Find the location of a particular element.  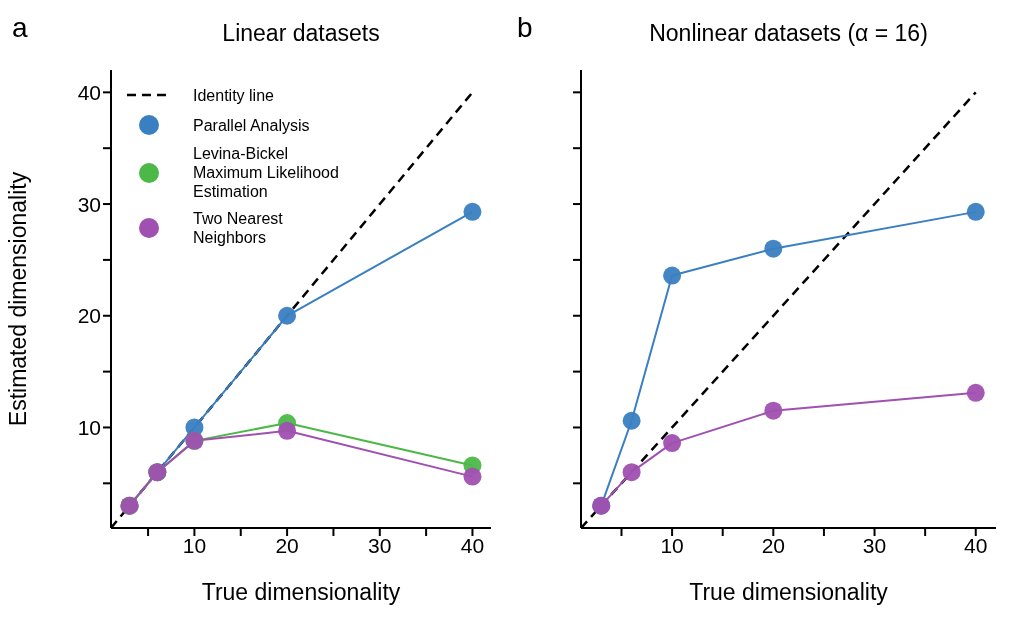

chart-title: Linear datasets is located at coordinates (301, 33).